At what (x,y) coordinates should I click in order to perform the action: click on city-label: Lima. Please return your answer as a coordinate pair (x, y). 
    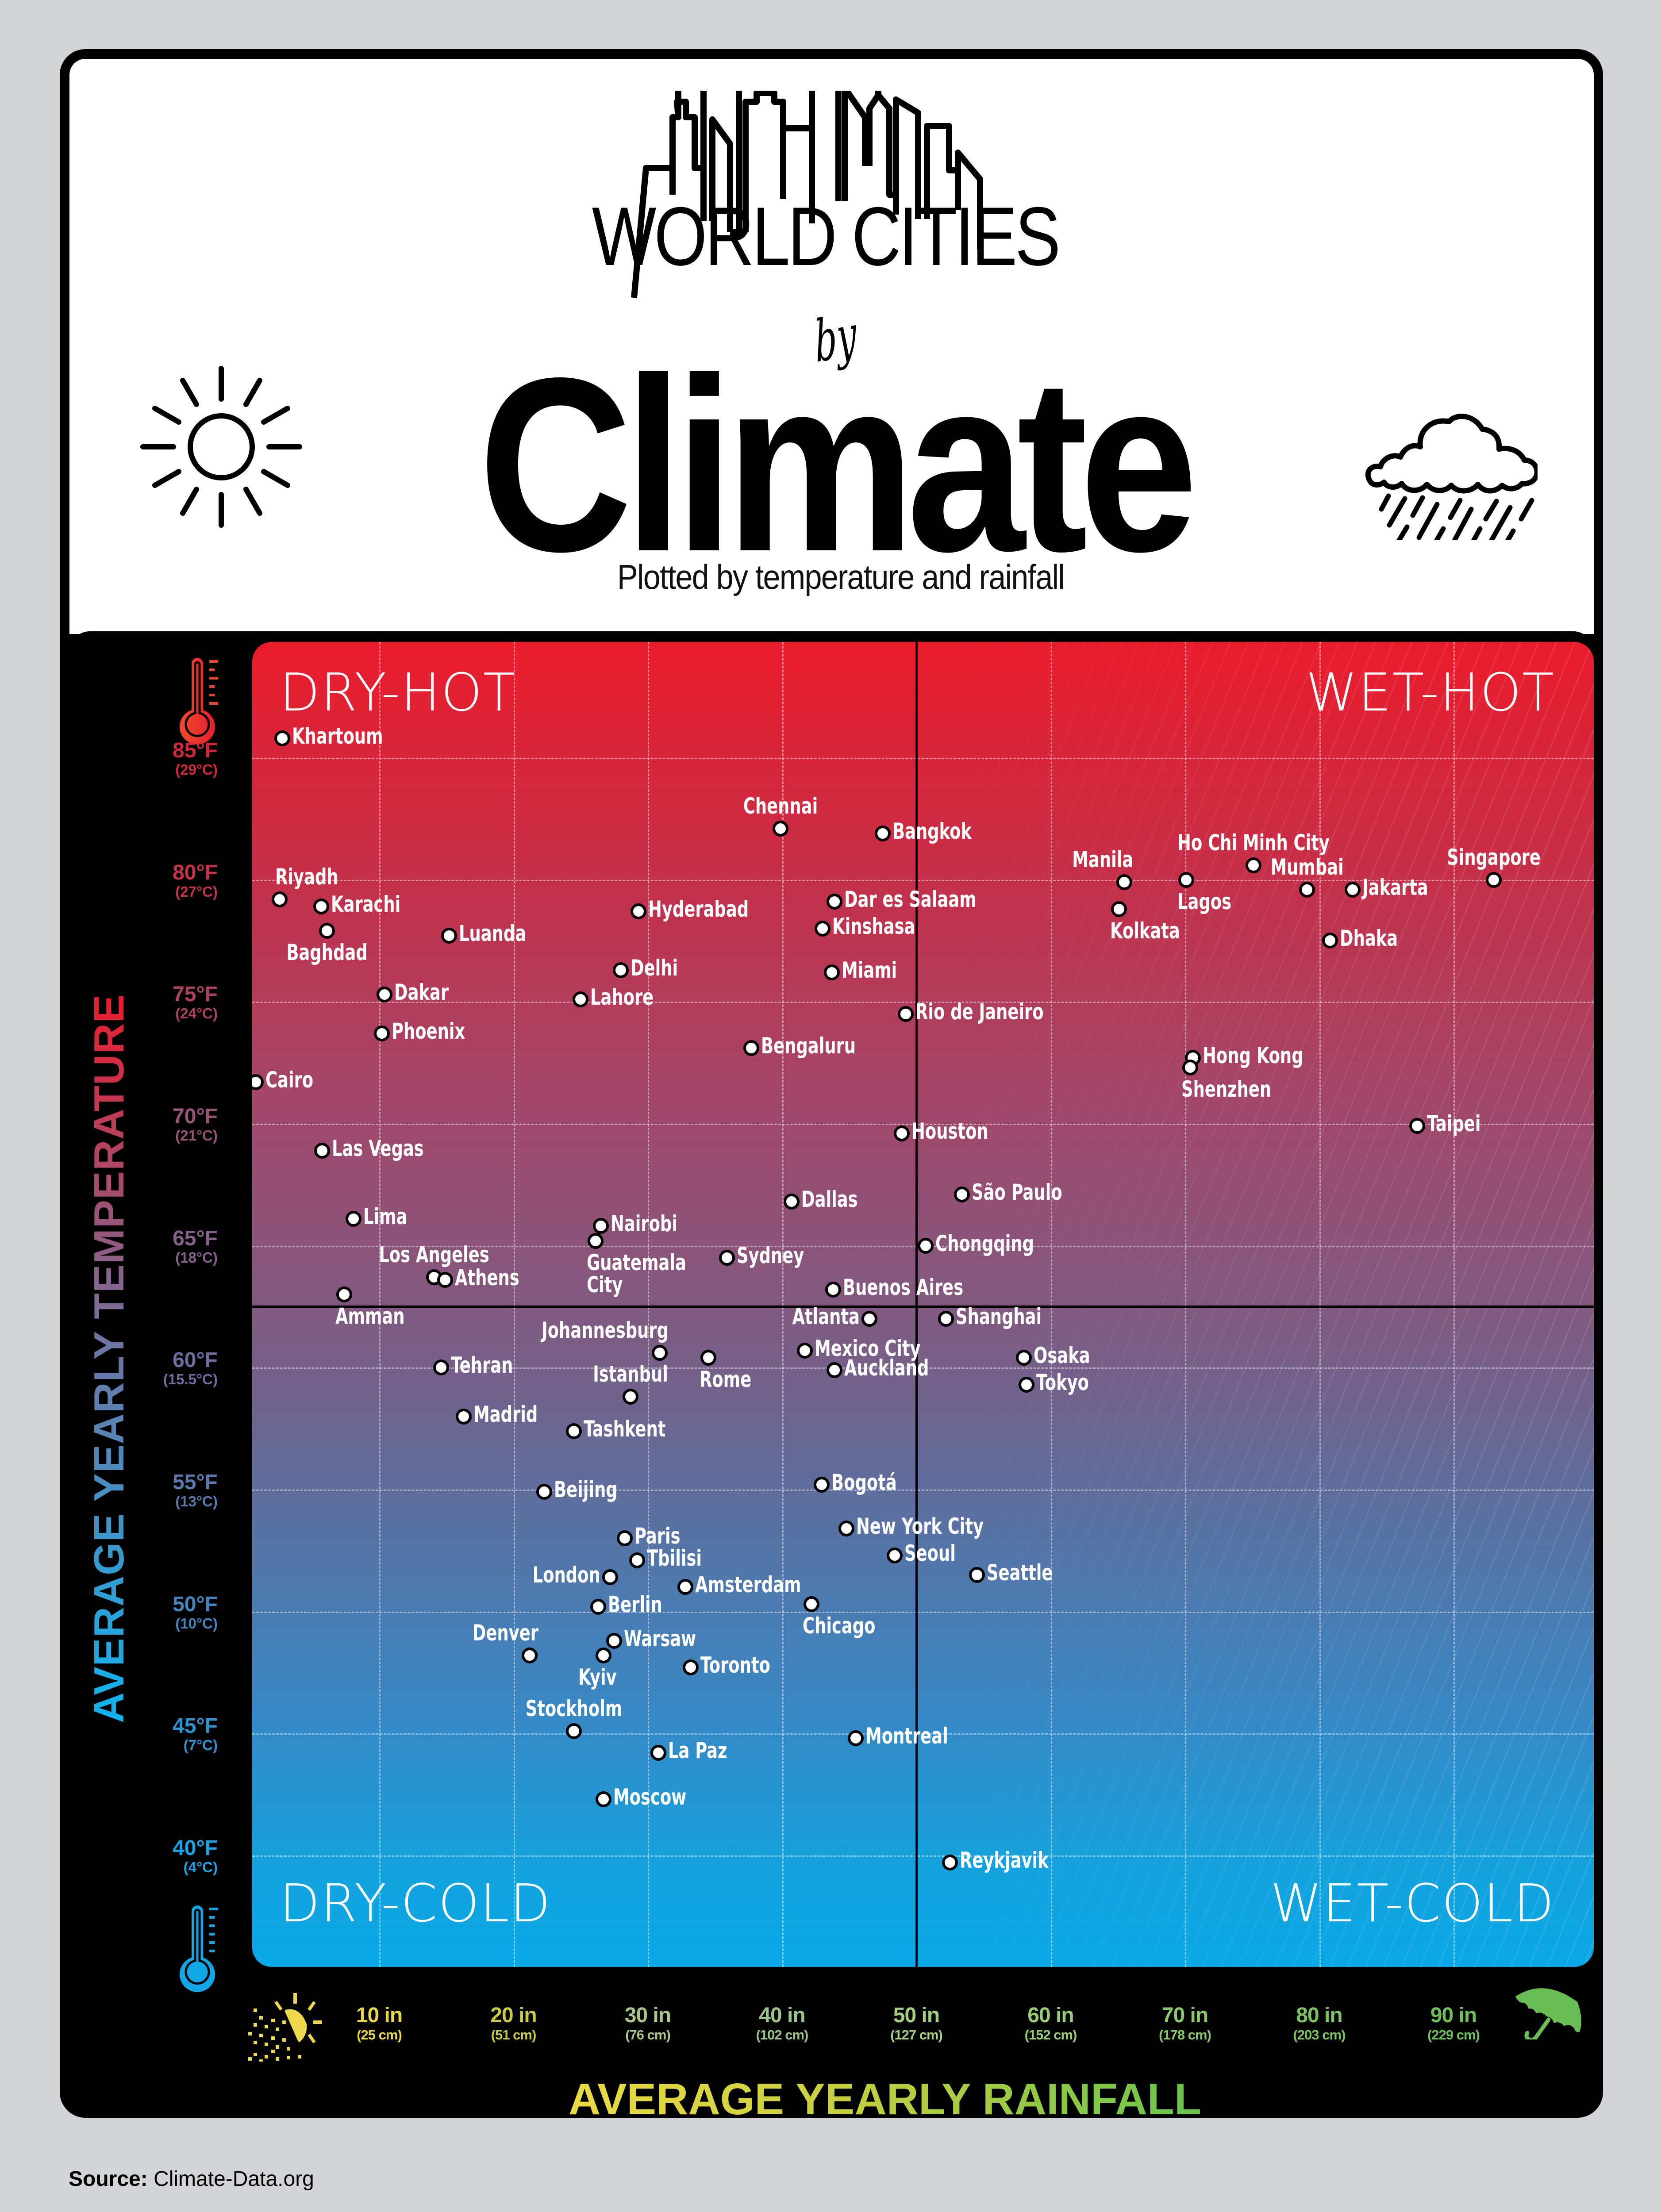
    Looking at the image, I should click on (385, 1216).